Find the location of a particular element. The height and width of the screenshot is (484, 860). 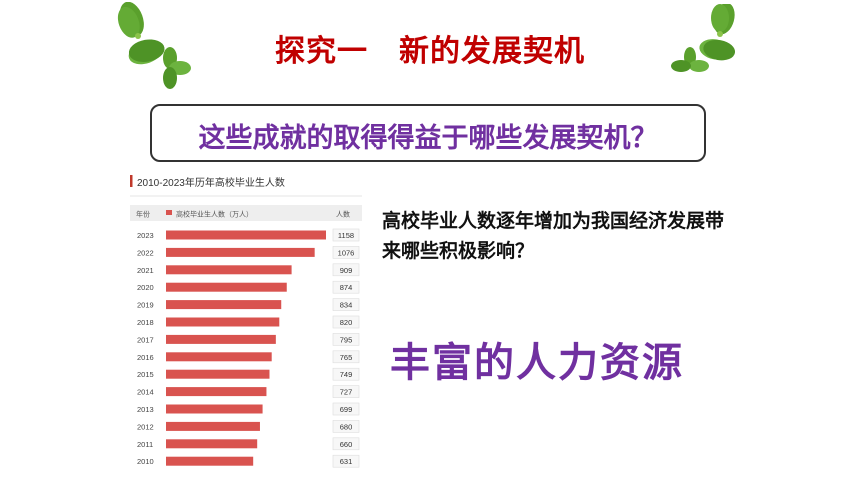

value-label: 660 is located at coordinates (346, 444).